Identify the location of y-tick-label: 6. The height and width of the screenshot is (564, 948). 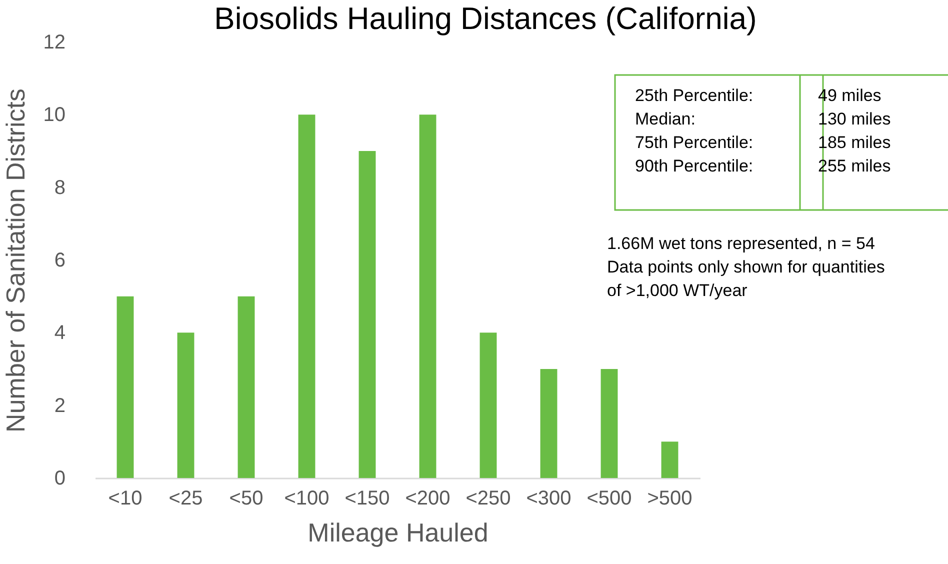
(60, 261).